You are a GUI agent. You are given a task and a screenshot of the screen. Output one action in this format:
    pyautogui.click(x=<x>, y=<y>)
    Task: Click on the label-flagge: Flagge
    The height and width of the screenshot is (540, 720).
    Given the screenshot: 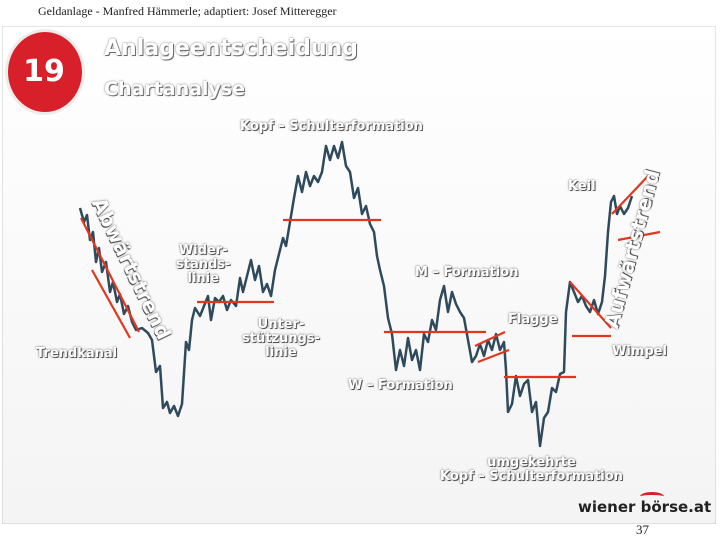 What is the action you would take?
    pyautogui.click(x=533, y=319)
    